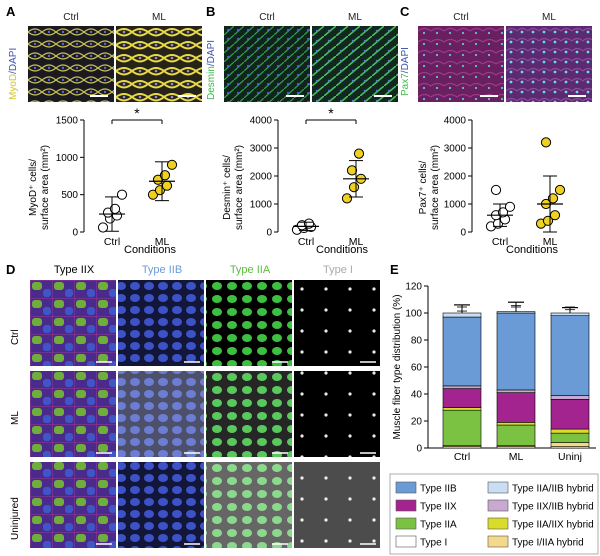 Image resolution: width=600 pixels, height=556 pixels. Describe the element at coordinates (74, 270) in the screenshot. I see `d-col-header-iix: Type IIX` at that location.